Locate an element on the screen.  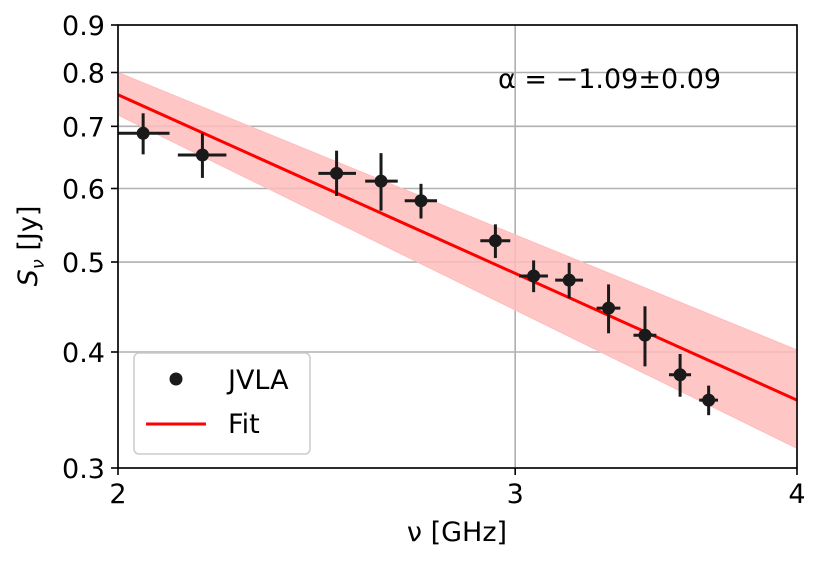
y-tick-label: 0.4 is located at coordinates (83, 353).